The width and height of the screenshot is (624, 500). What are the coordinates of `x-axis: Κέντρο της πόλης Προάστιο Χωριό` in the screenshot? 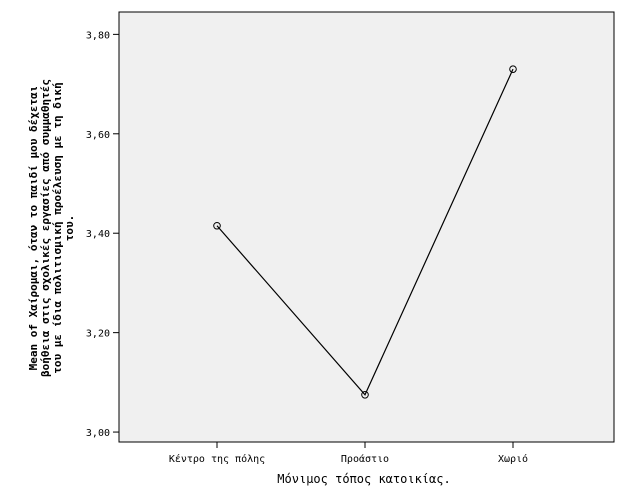 It's located at (348, 453).